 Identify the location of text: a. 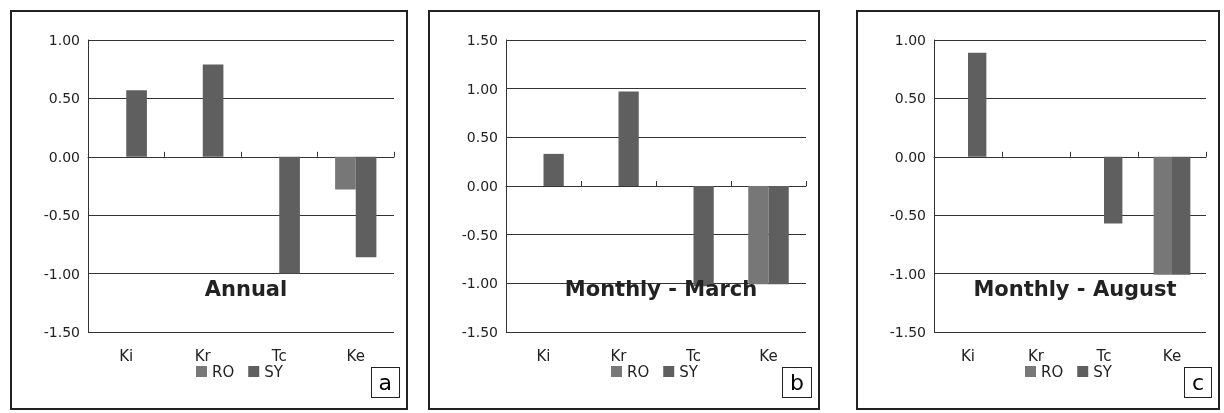
(385, 382).